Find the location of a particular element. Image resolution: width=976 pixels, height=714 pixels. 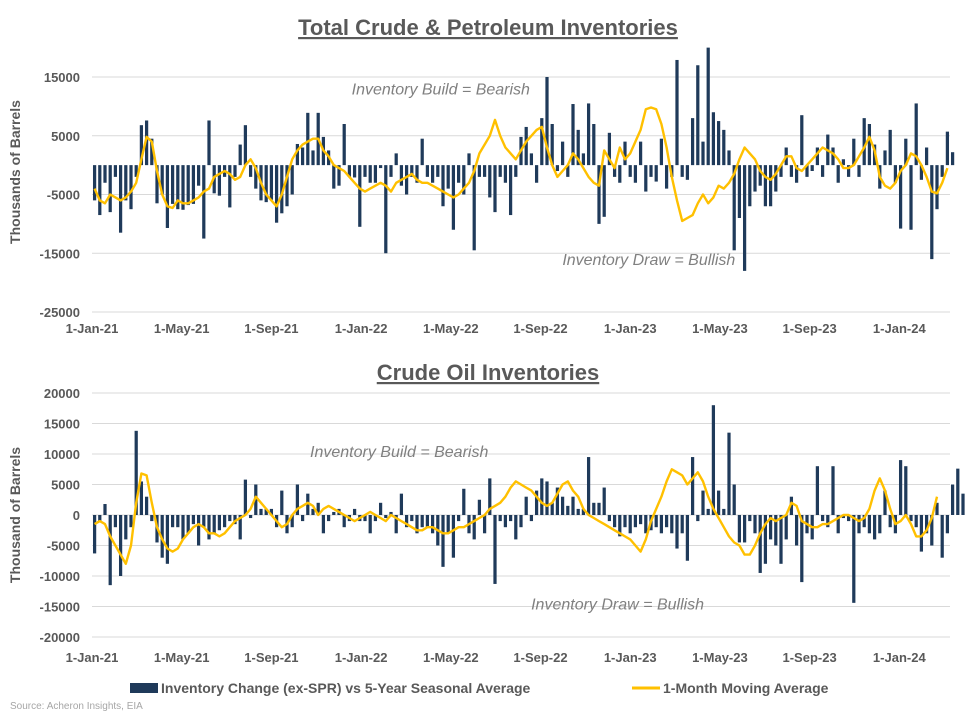

chart1-title: Total Crude & Petroleum Inventories is located at coordinates (488, 27).